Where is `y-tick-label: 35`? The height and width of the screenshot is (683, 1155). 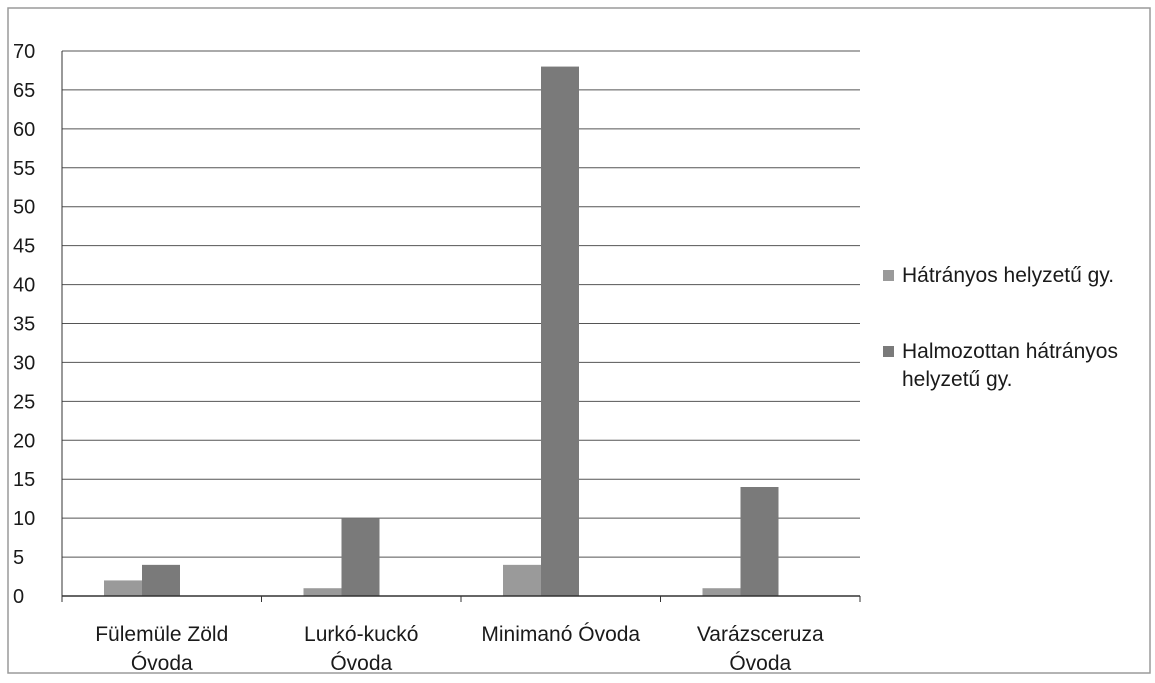
y-tick-label: 35 is located at coordinates (24, 325).